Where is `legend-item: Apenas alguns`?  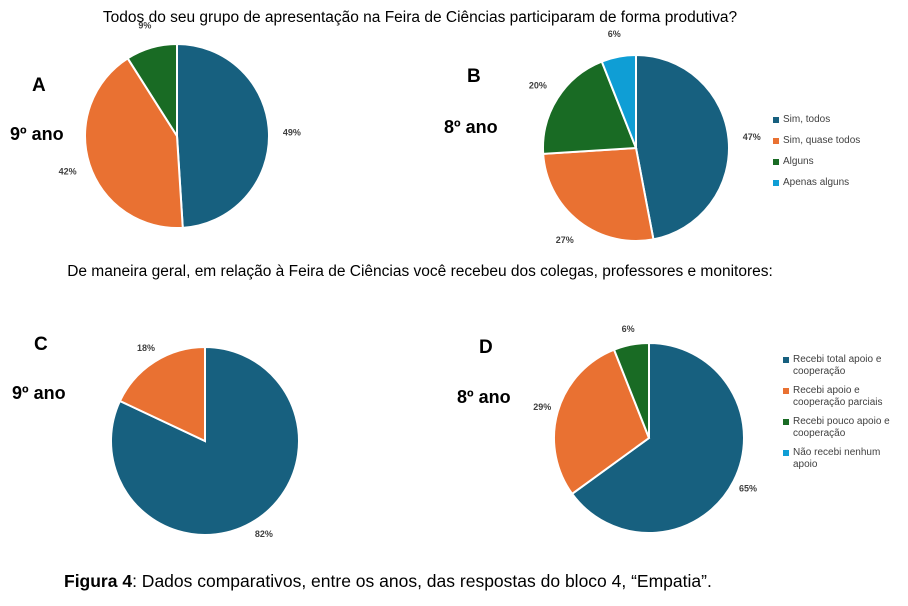
legend-item: Apenas alguns is located at coordinates (816, 183).